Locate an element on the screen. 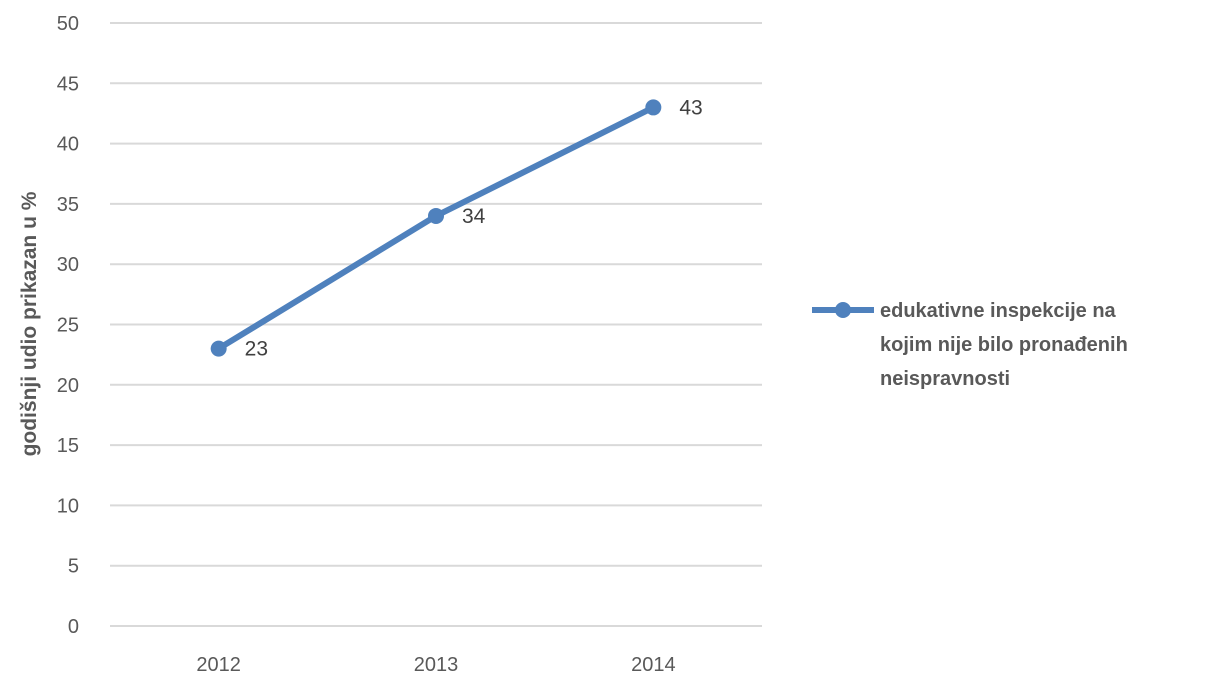  y-tick-label-50: 50 is located at coordinates (68, 24).